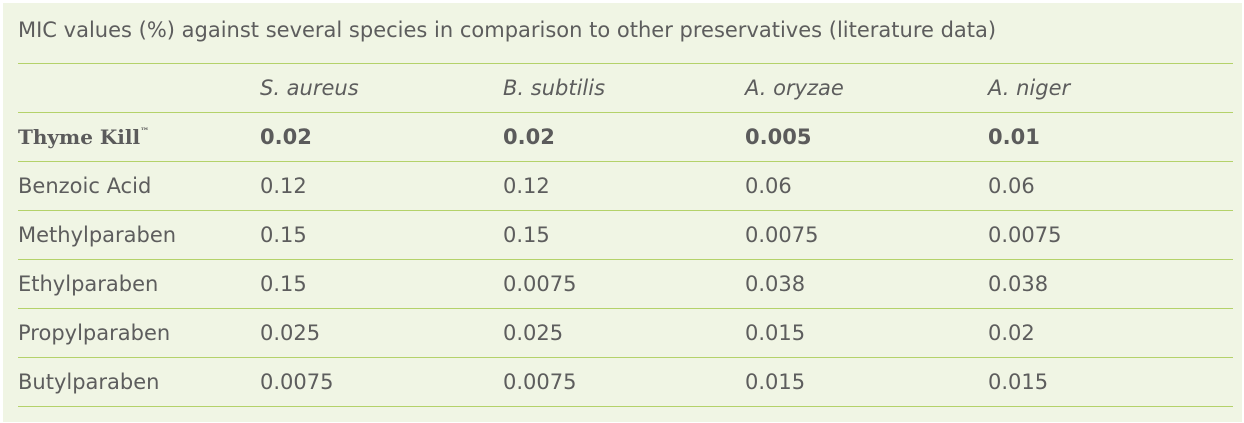 The height and width of the screenshot is (423, 1244). I want to click on table-row: Benzoic Acid 0.12 0.12 0.06 0.06, so click(625, 186).